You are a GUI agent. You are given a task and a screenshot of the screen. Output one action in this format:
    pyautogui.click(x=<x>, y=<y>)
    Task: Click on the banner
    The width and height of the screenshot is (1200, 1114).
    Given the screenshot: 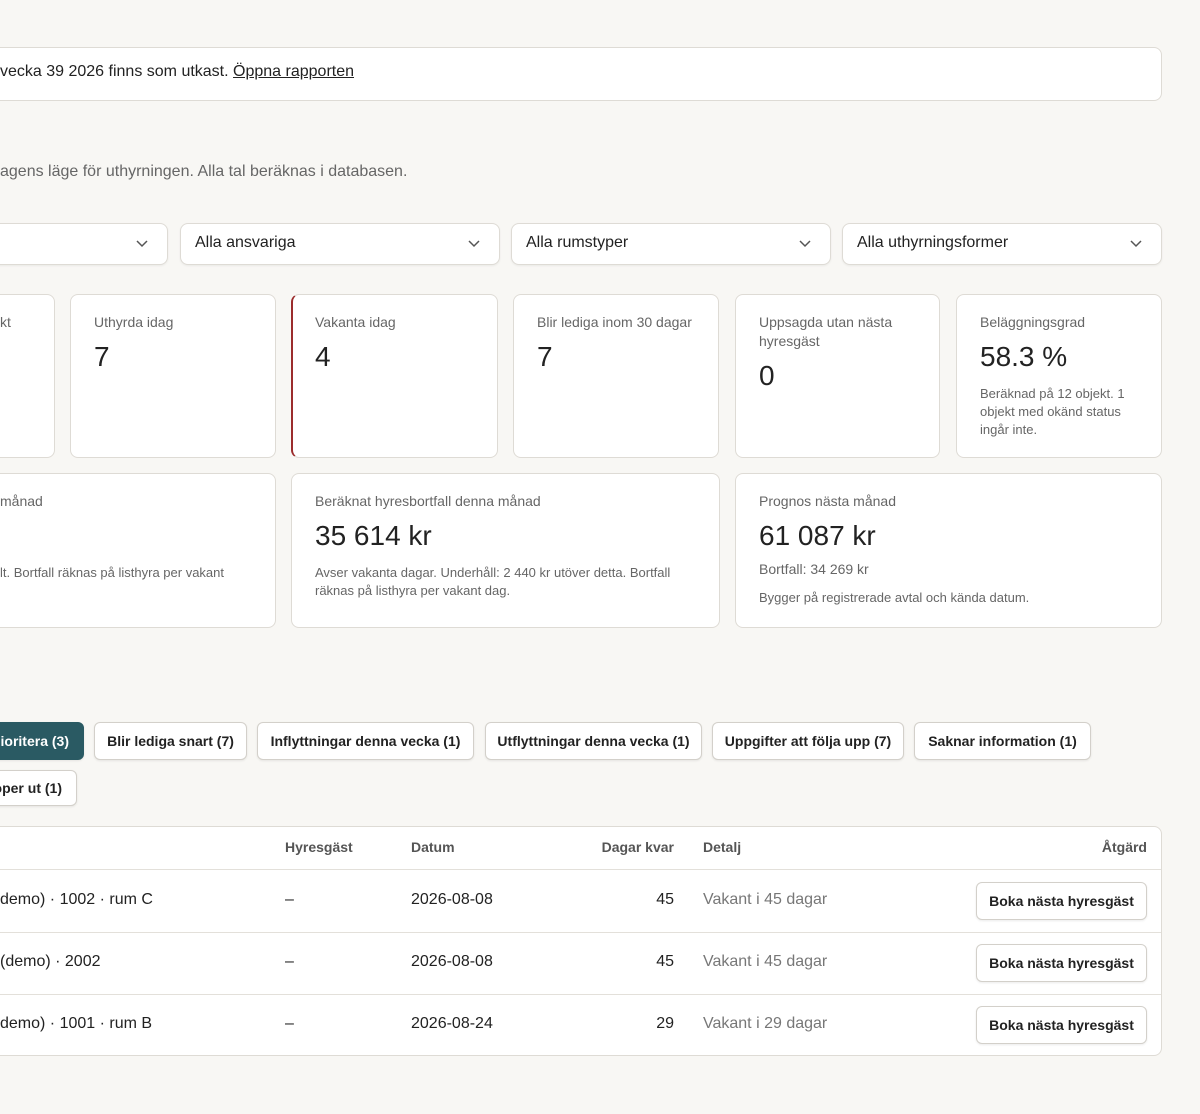 What is the action you would take?
    pyautogui.click(x=581, y=74)
    